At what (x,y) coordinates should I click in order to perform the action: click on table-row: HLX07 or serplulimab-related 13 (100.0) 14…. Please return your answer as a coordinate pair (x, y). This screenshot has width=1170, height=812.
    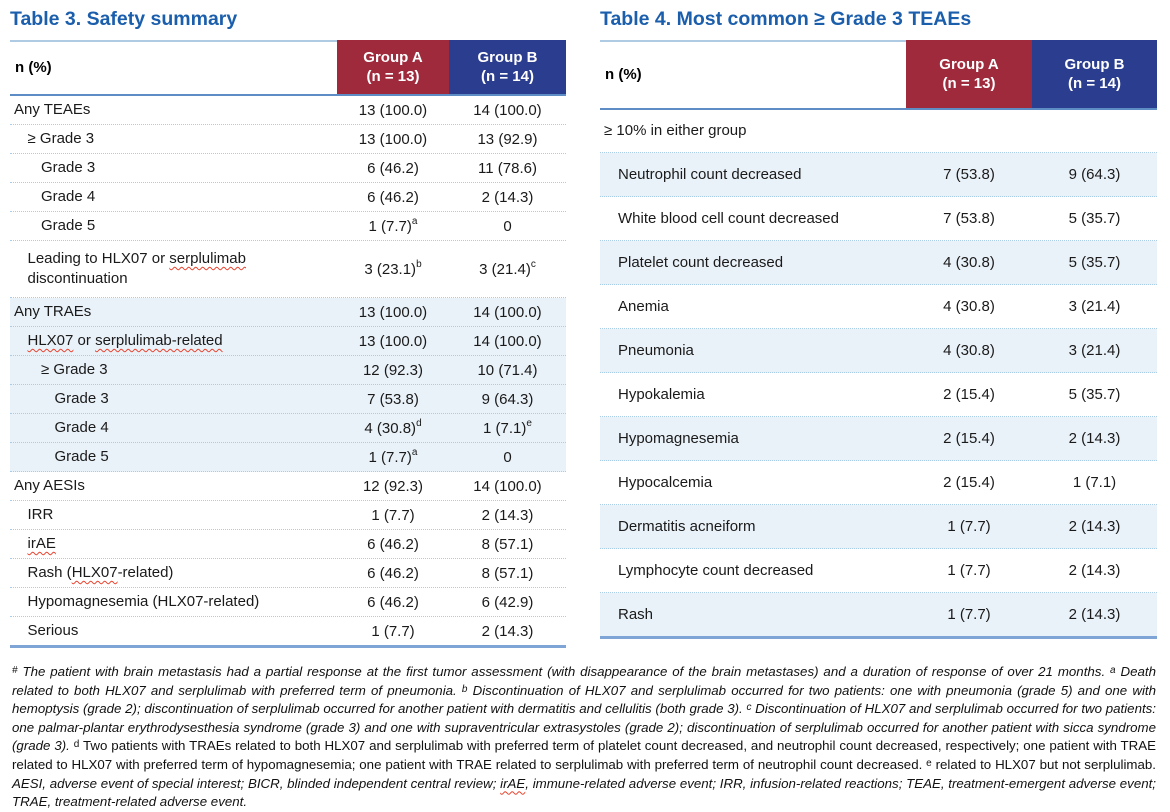
    Looking at the image, I should click on (288, 341).